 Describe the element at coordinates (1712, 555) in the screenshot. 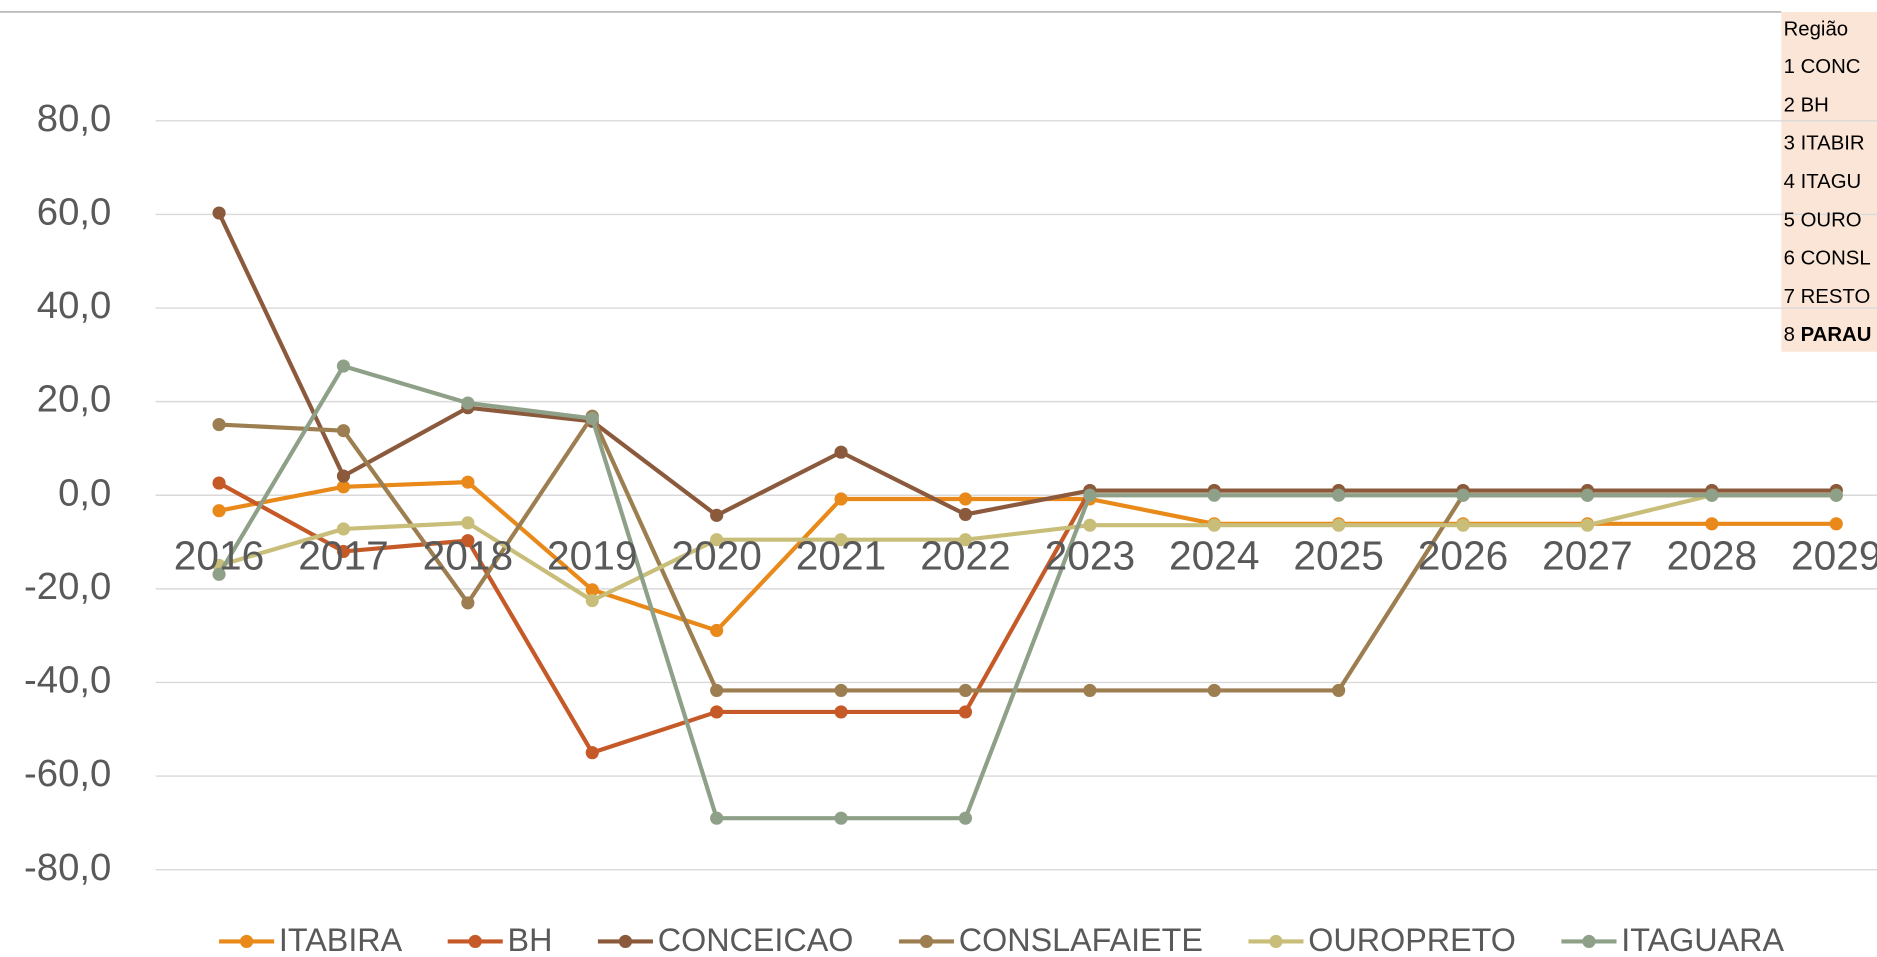

I see `x-tick-label: 2028` at that location.